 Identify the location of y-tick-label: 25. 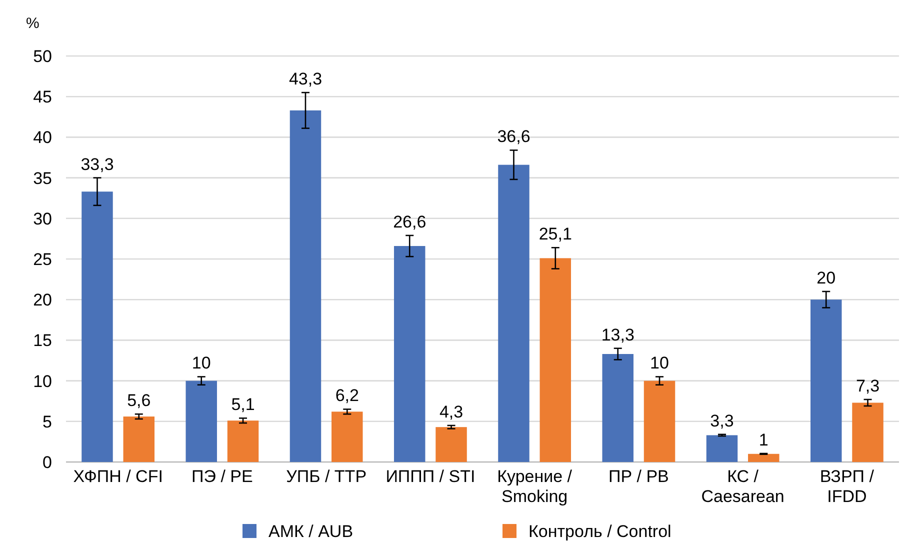
(42, 259).